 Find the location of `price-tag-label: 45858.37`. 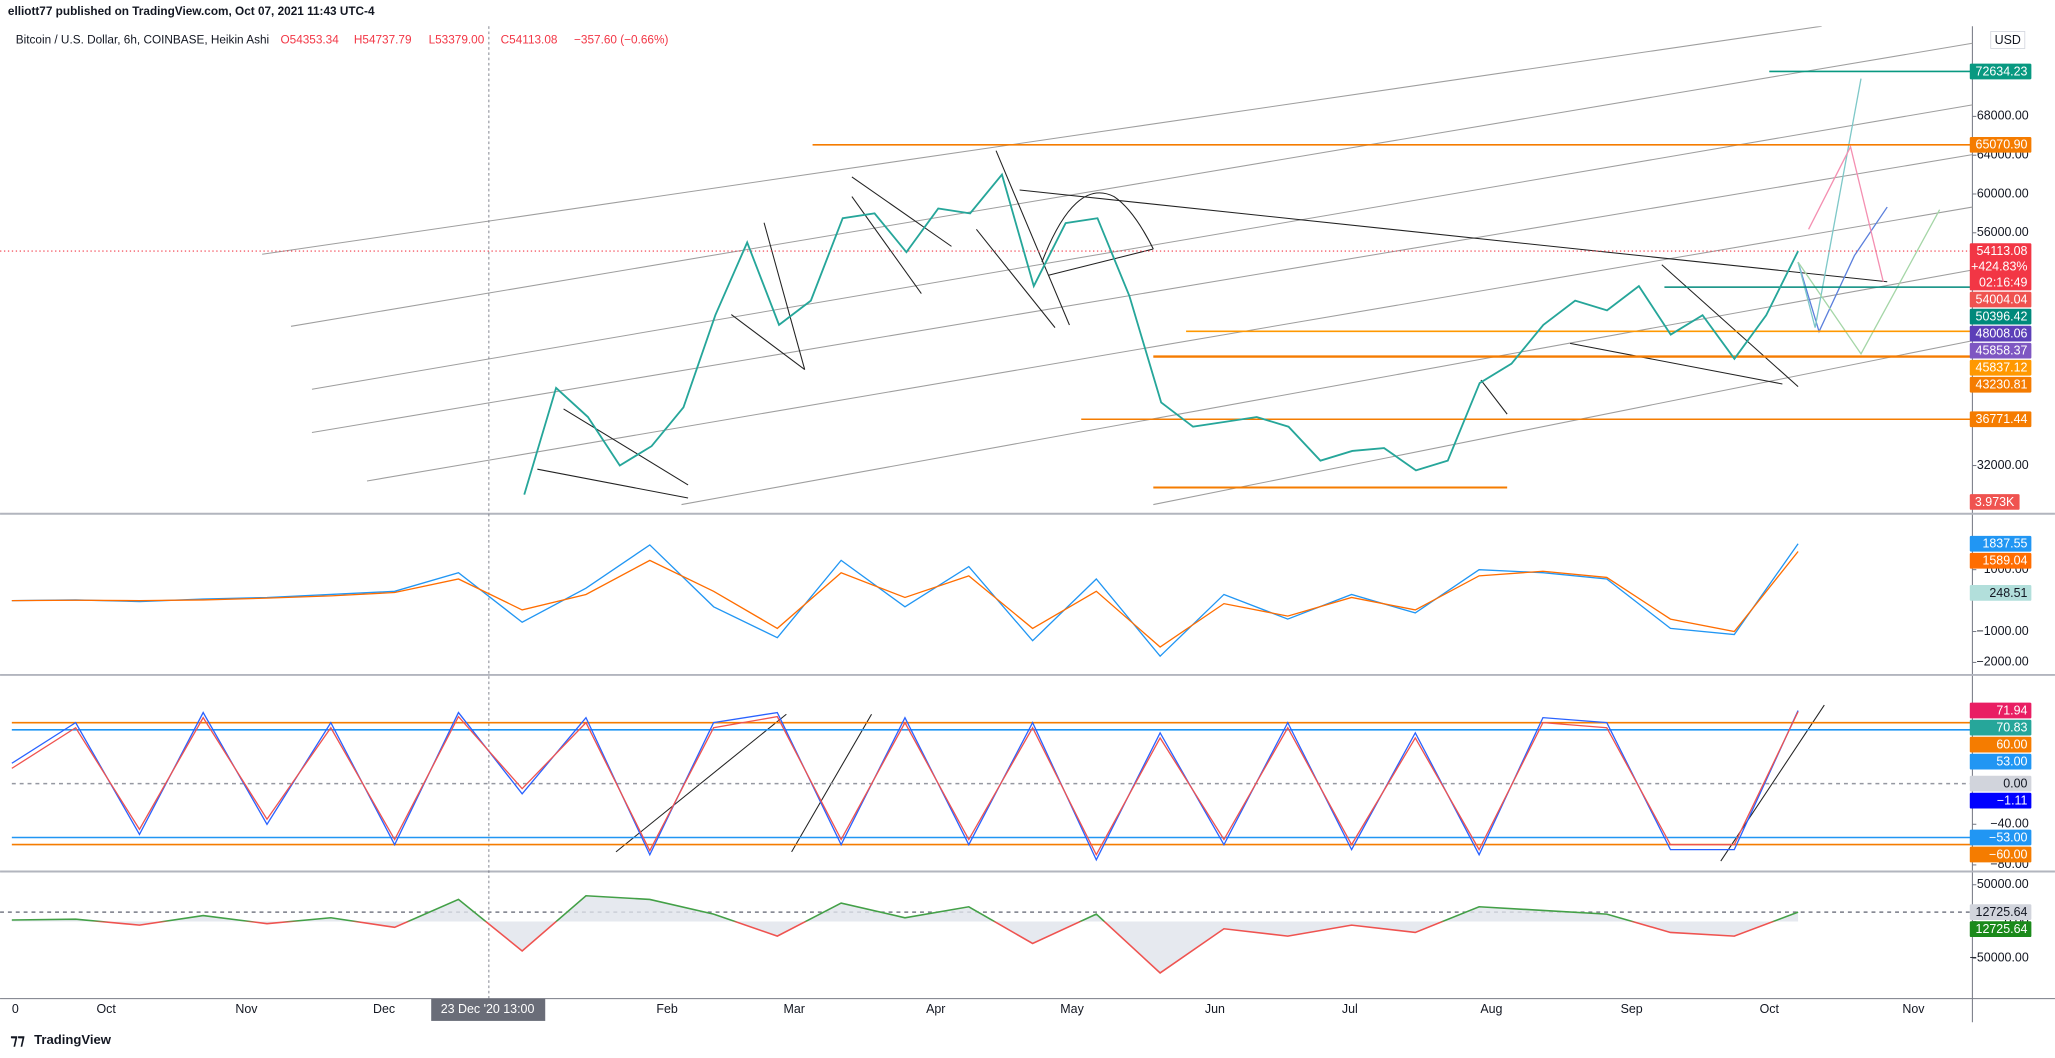

price-tag-label: 45858.37 is located at coordinates (2002, 351).